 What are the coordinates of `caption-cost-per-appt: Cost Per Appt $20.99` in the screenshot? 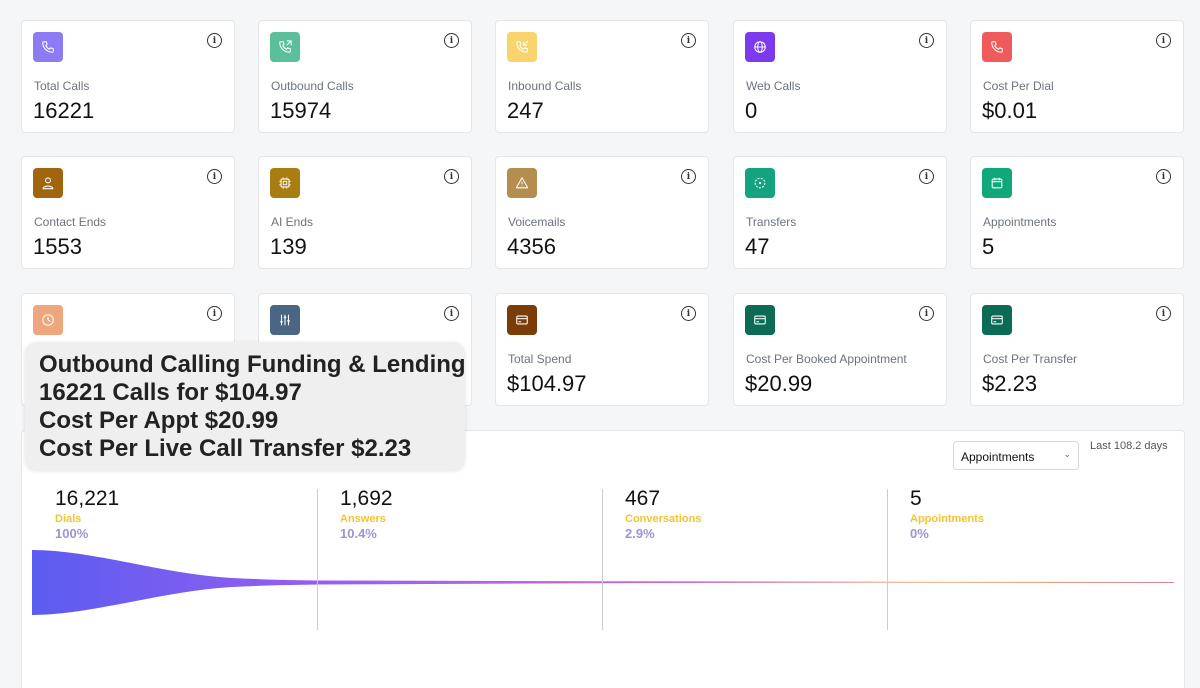 It's located at (159, 420).